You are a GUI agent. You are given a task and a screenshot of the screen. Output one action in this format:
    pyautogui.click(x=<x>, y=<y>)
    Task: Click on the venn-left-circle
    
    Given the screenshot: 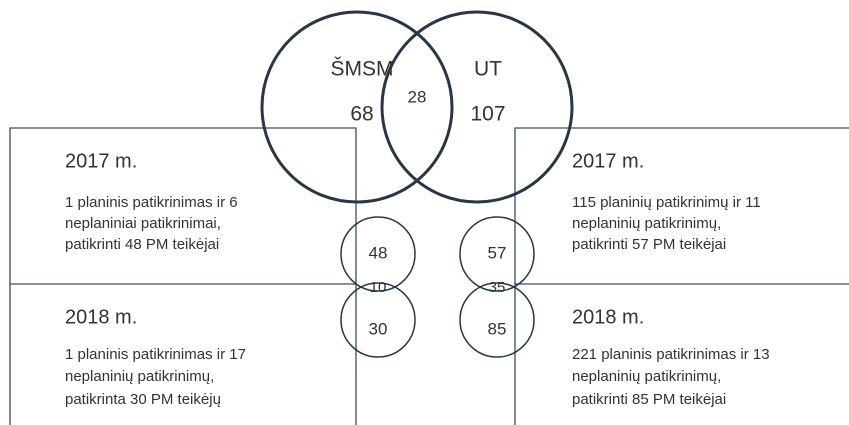 What is the action you would take?
    pyautogui.click(x=357, y=107)
    